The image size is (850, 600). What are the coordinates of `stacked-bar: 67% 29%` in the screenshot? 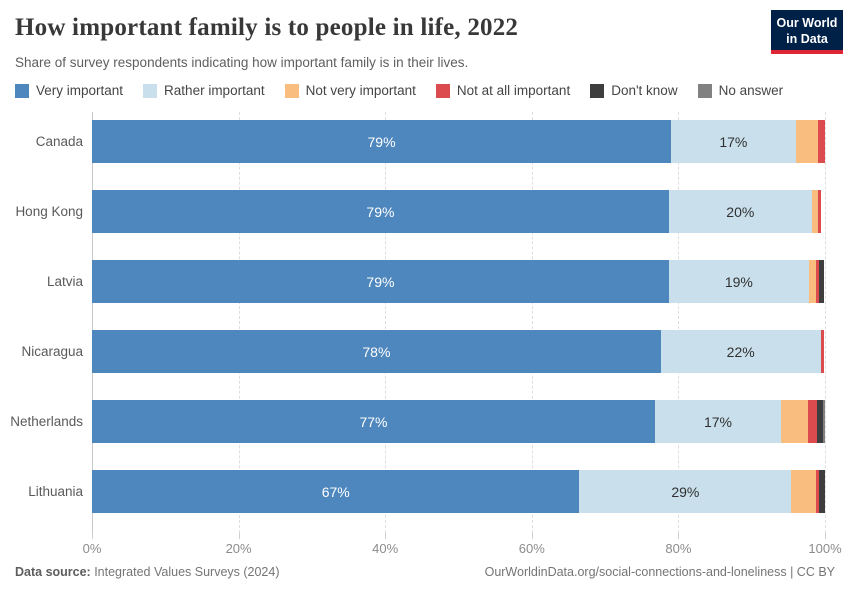 It's located at (458, 491).